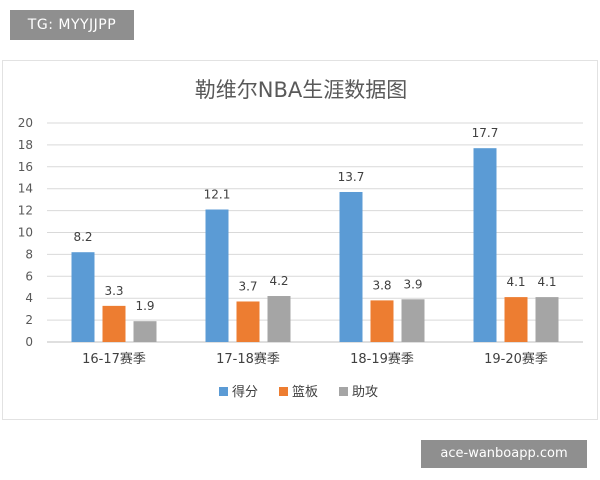  Describe the element at coordinates (245, 392) in the screenshot. I see `legend-label: 得分` at that location.